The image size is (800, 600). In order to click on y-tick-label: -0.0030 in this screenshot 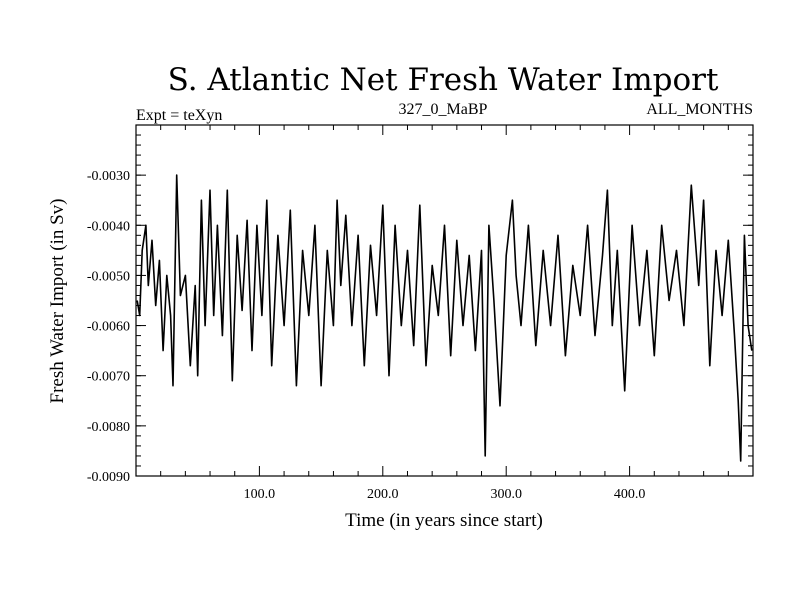, I will do `click(108, 176)`.